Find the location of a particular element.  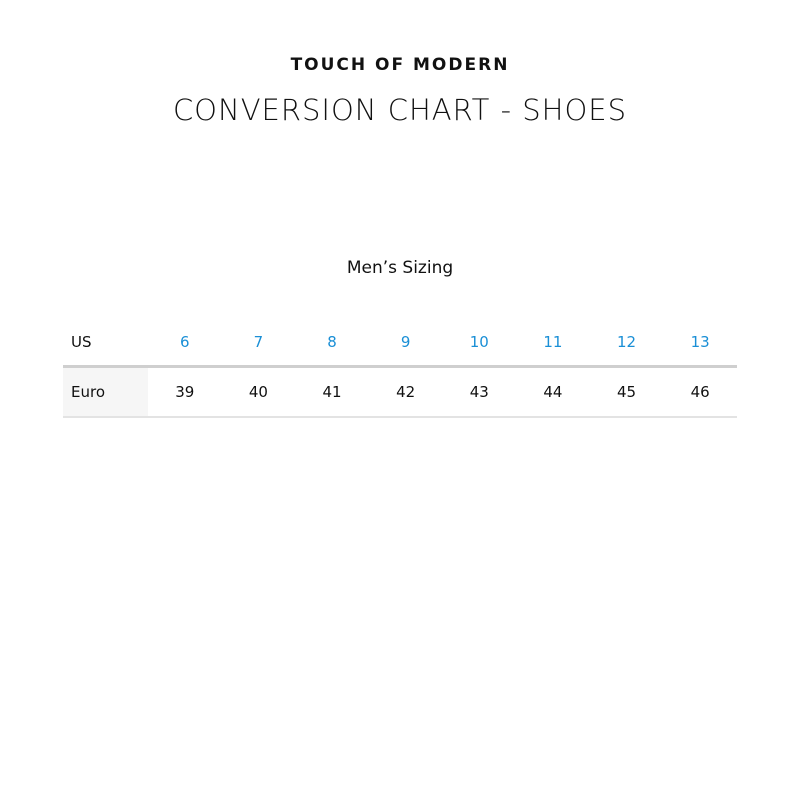

us-size-cell: 7 is located at coordinates (258, 343).